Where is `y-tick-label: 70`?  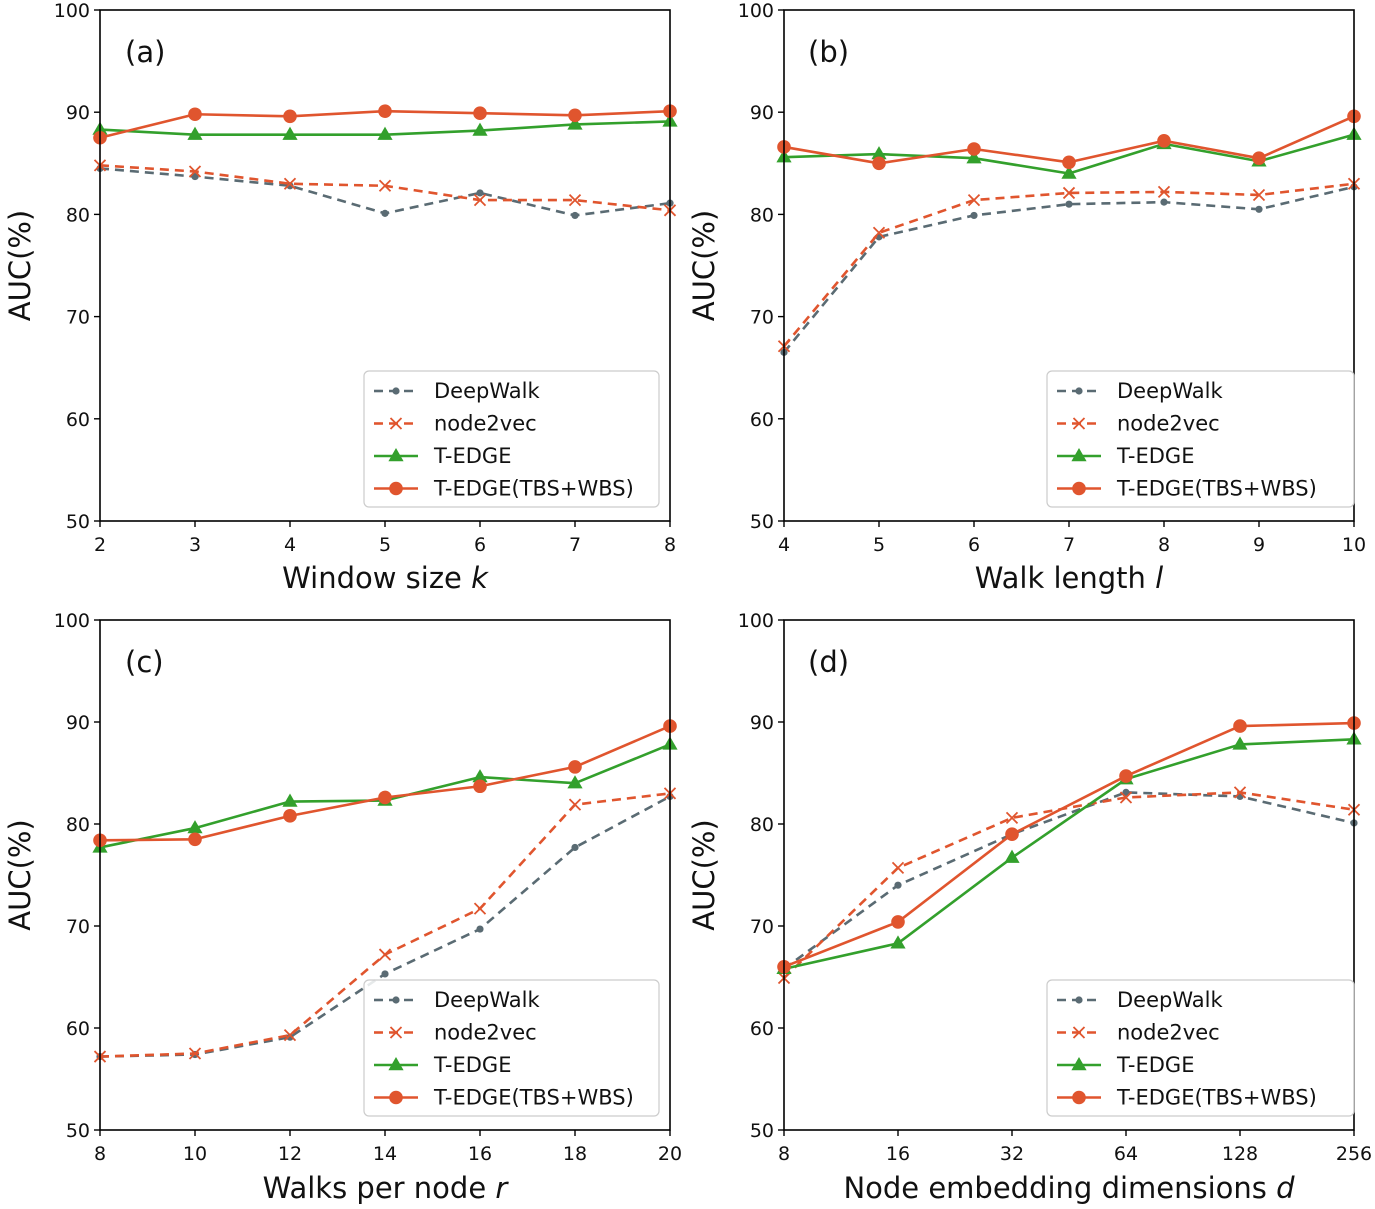
y-tick-label: 70 is located at coordinates (78, 927).